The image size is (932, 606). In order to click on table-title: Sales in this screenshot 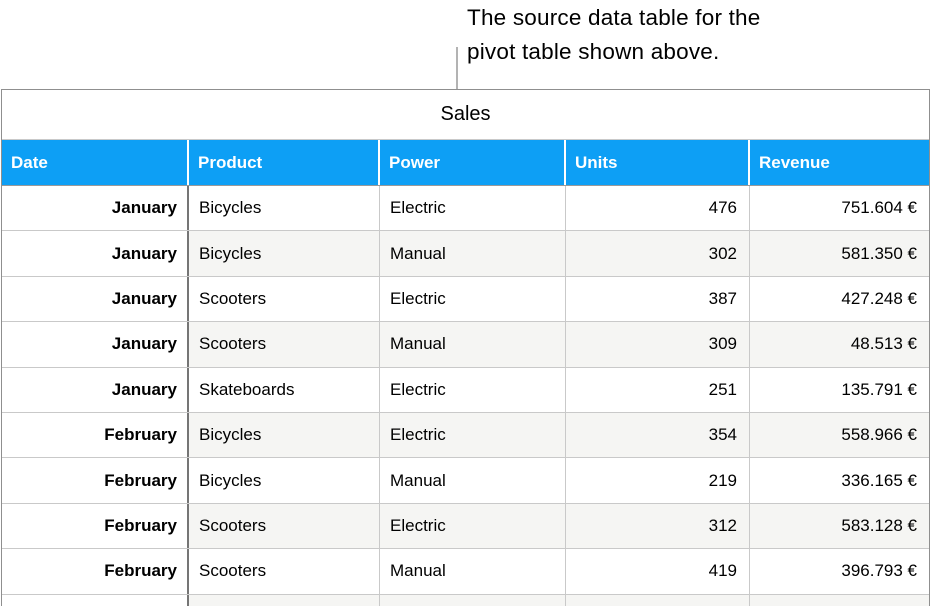, I will do `click(465, 115)`.